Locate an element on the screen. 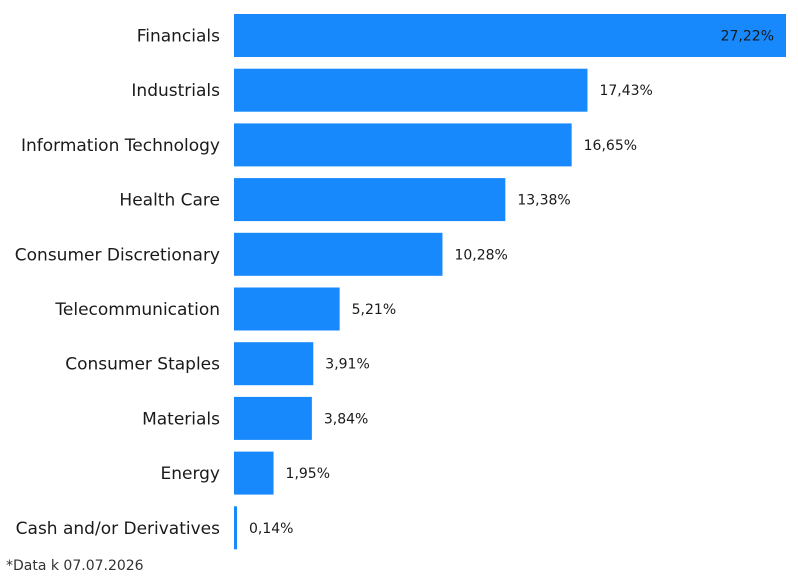 The image size is (798, 586). value-label: 3,91% is located at coordinates (347, 365).